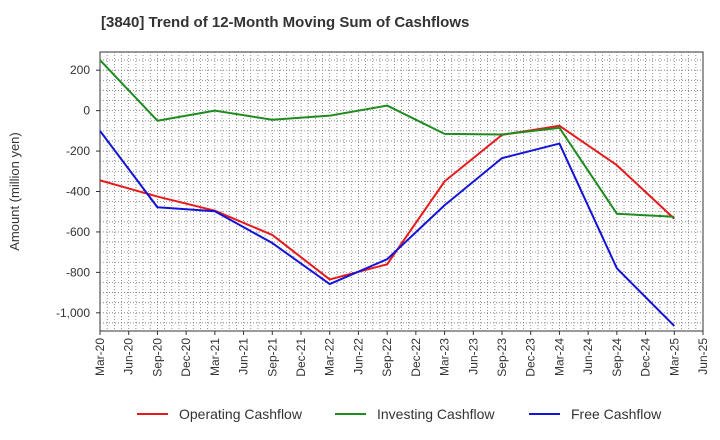 This screenshot has width=720, height=440. Describe the element at coordinates (86, 111) in the screenshot. I see `y-tick-label: 0` at that location.